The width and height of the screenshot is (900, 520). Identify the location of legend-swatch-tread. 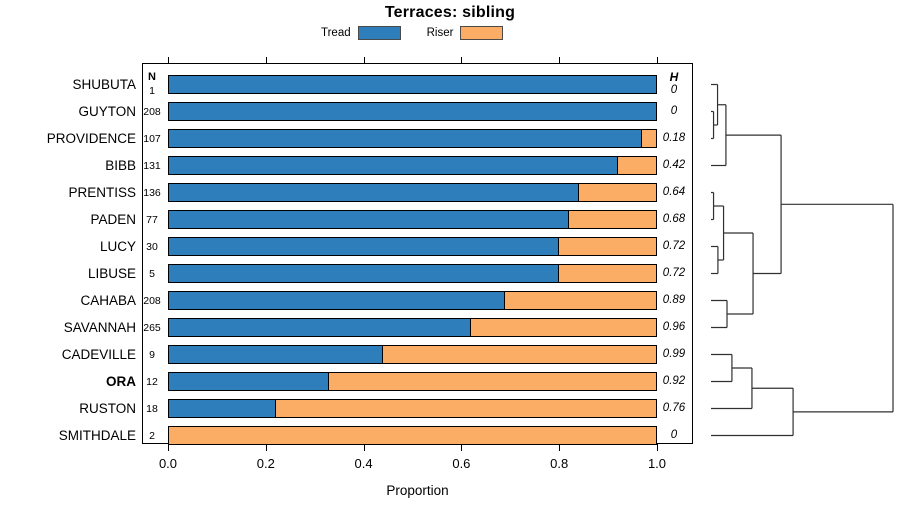
(379, 33).